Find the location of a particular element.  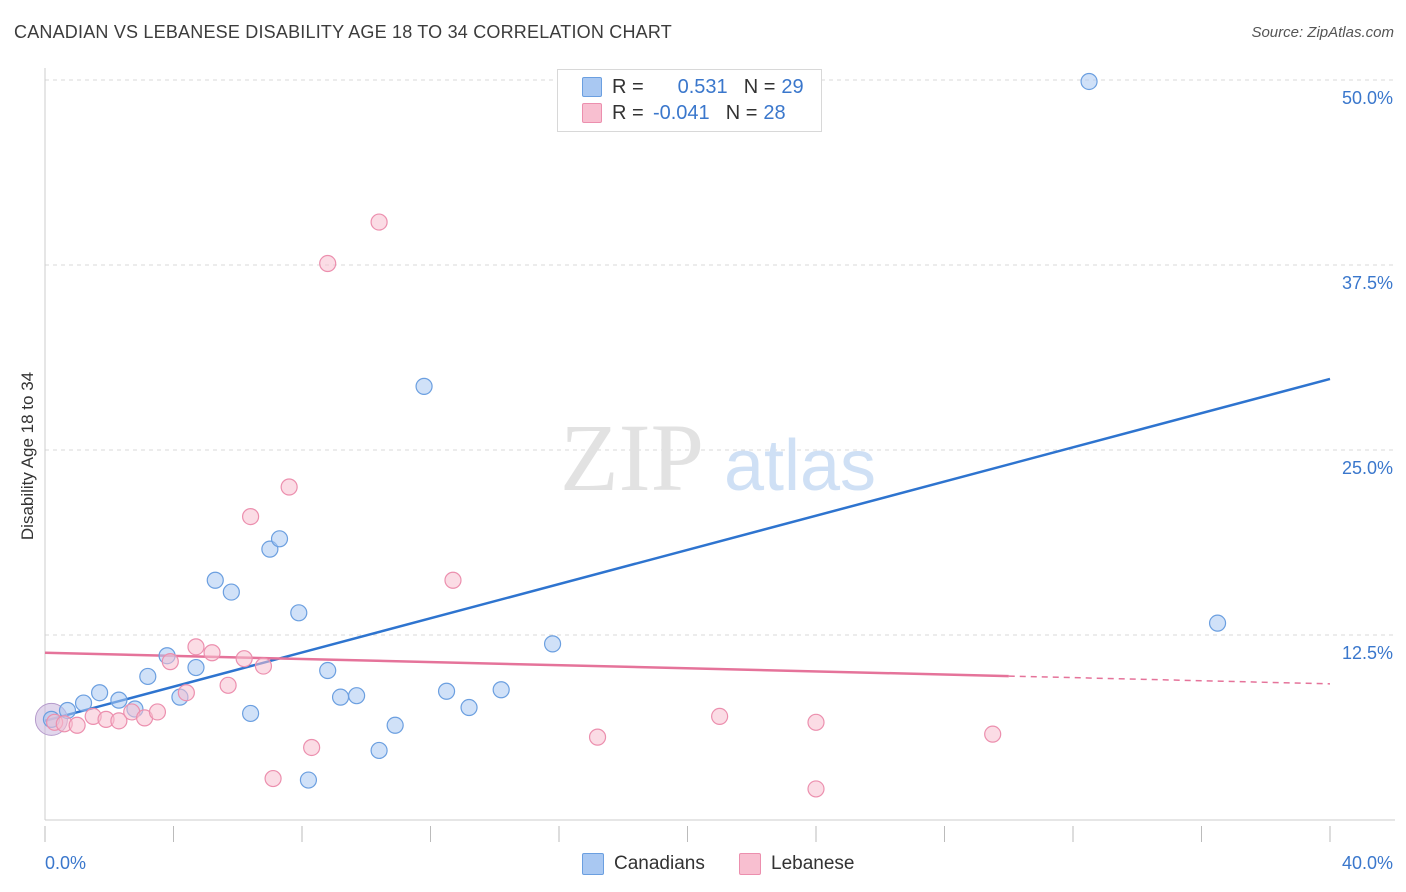

legend-n-value: 28 is located at coordinates (774, 112).